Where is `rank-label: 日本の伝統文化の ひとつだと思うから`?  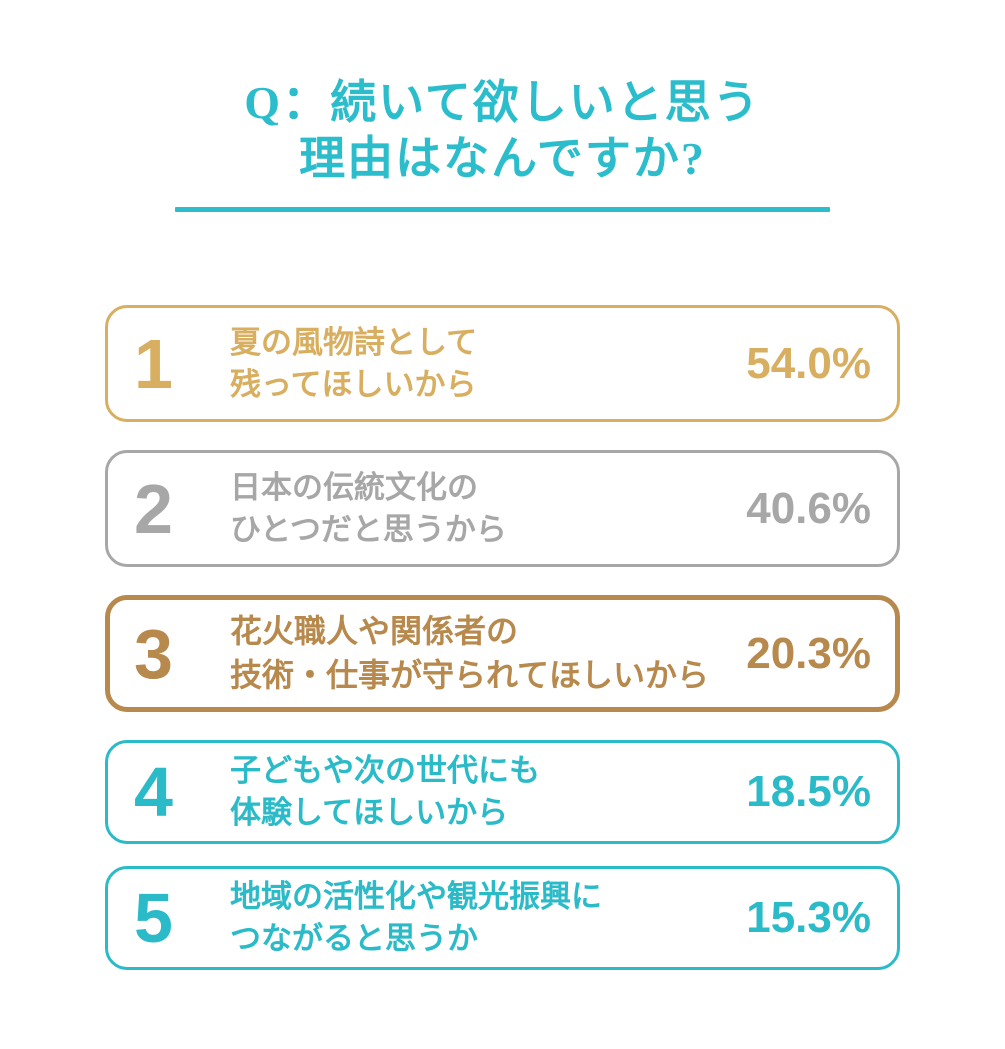 rank-label: 日本の伝統文化の ひとつだと思うから is located at coordinates (368, 509).